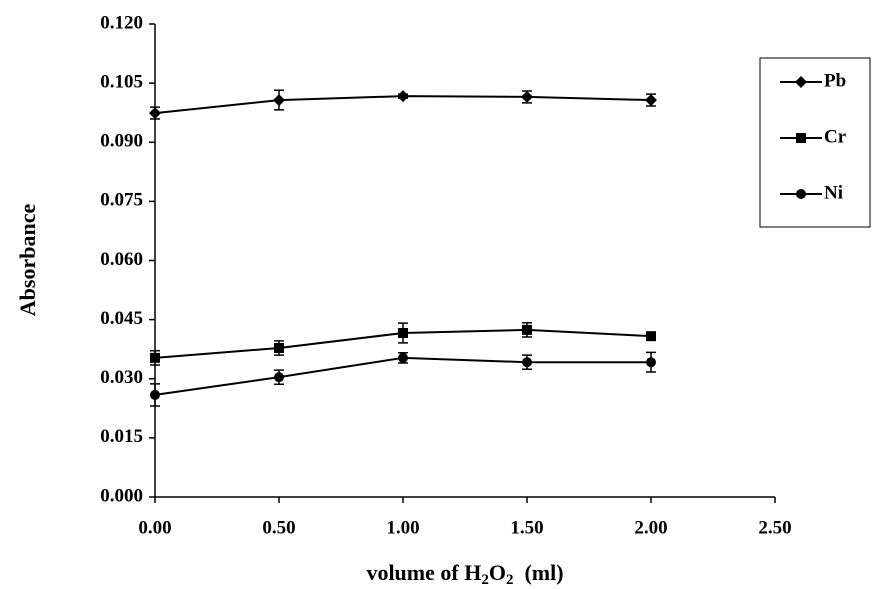  I want to click on y-axis-label: Absorbance, so click(27, 260).